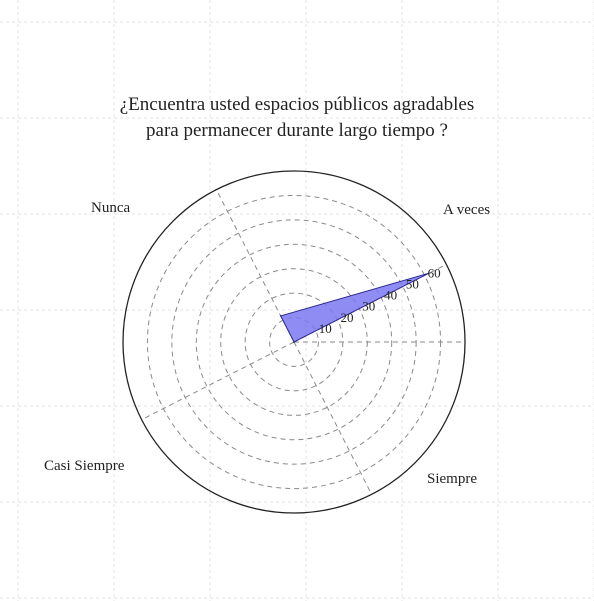 This screenshot has width=594, height=601. I want to click on radial-tick-label: 60, so click(434, 272).